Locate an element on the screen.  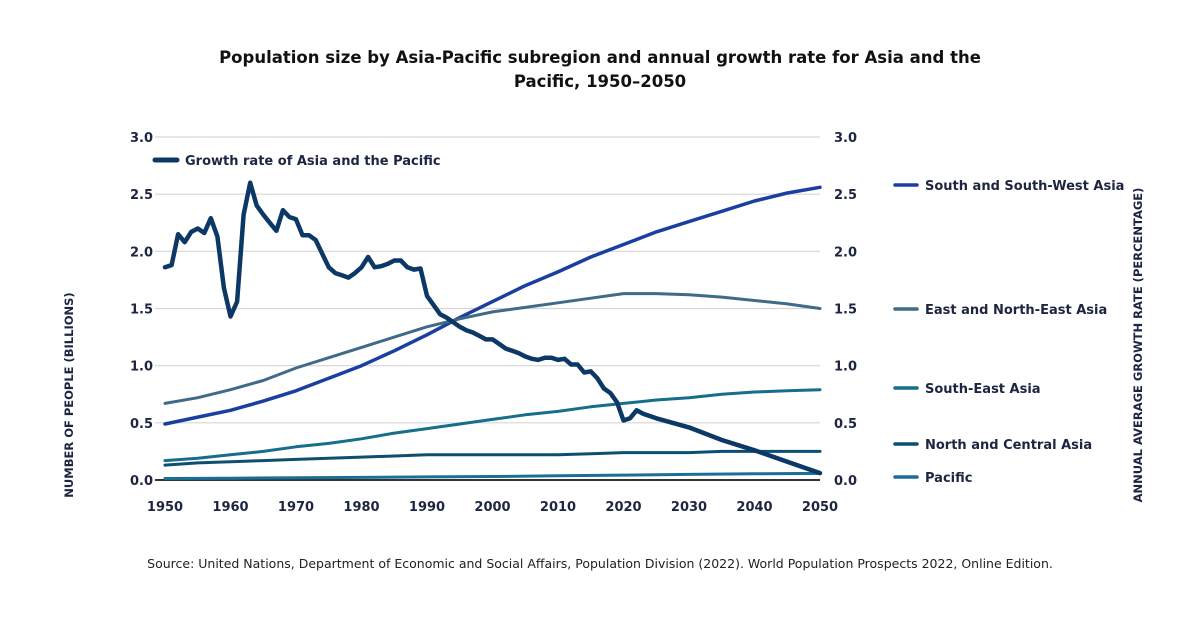
y-tick-label-left: 2.0 is located at coordinates (141, 252).